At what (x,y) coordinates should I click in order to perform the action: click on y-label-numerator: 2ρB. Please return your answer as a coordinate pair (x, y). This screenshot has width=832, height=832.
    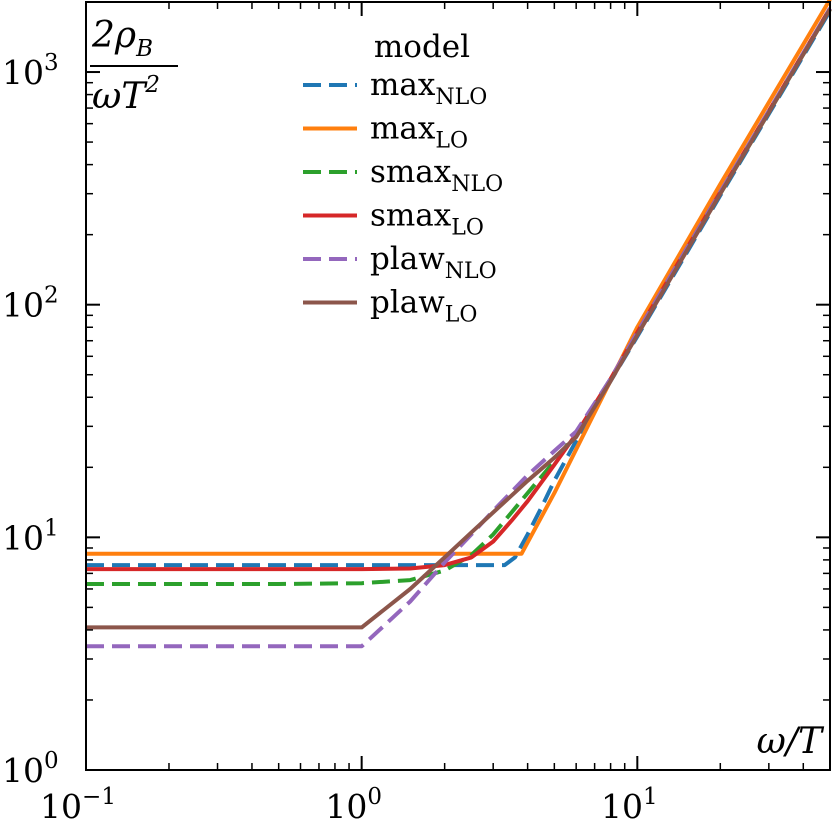
    Looking at the image, I should click on (122, 38).